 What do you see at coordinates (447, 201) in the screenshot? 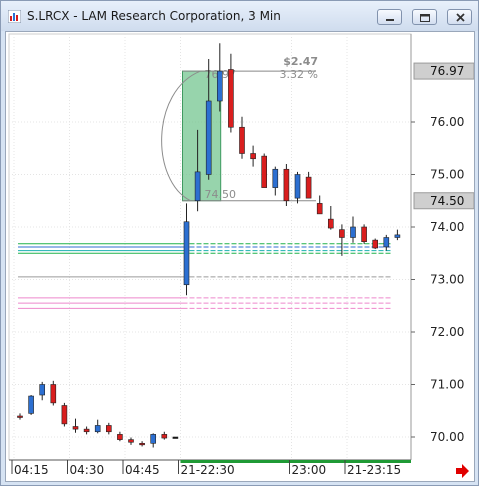
I see `price-tag-label: 74.50` at bounding box center [447, 201].